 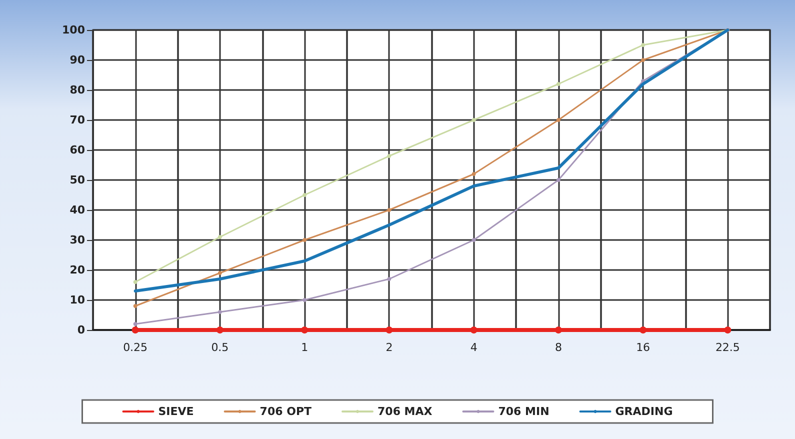 What do you see at coordinates (78, 270) in the screenshot?
I see `y-tick-label: 20` at bounding box center [78, 270].